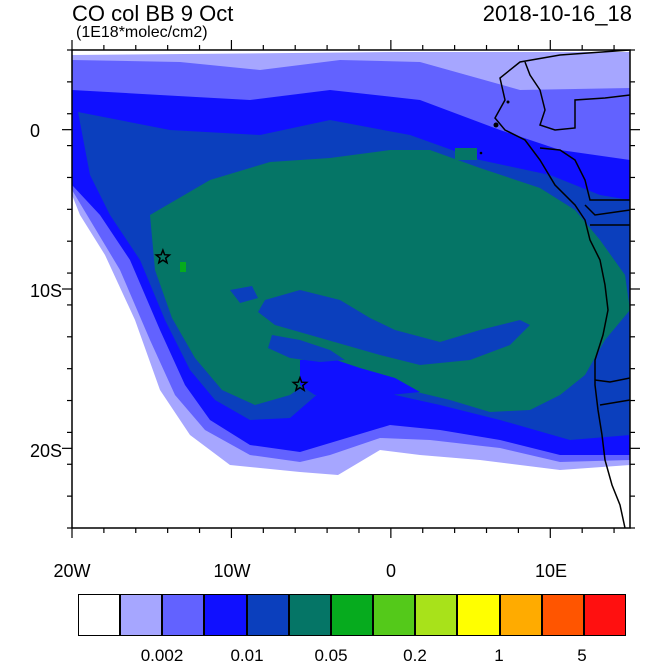  I want to click on coastline, so click(562, 289).